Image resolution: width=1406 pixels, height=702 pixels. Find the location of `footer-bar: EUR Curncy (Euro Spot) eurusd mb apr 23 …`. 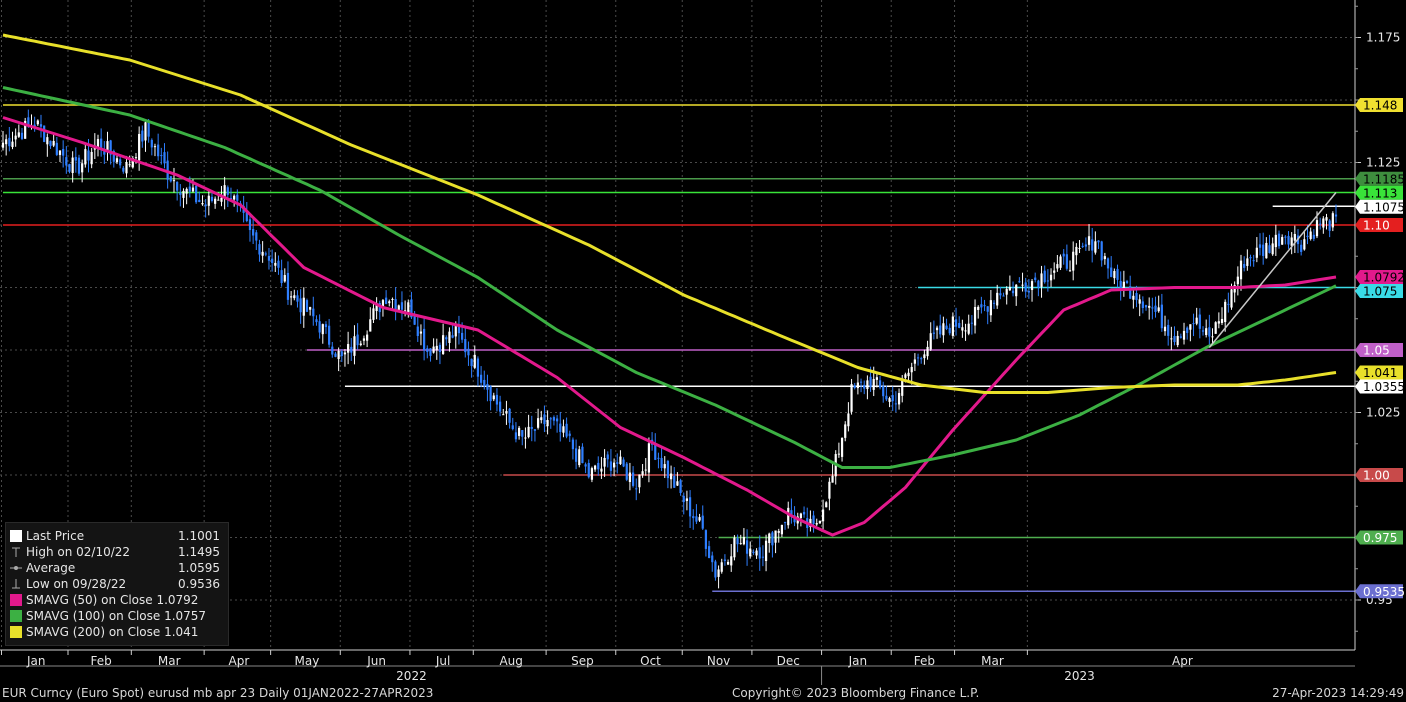

footer-bar: EUR Curncy (Euro Spot) eurusd mb apr 23 … is located at coordinates (703, 693).